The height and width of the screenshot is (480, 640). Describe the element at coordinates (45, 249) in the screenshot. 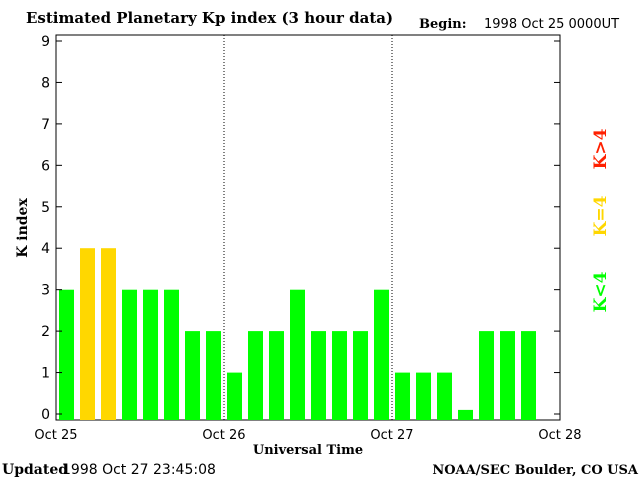

I see `y-tick-label: 4` at that location.